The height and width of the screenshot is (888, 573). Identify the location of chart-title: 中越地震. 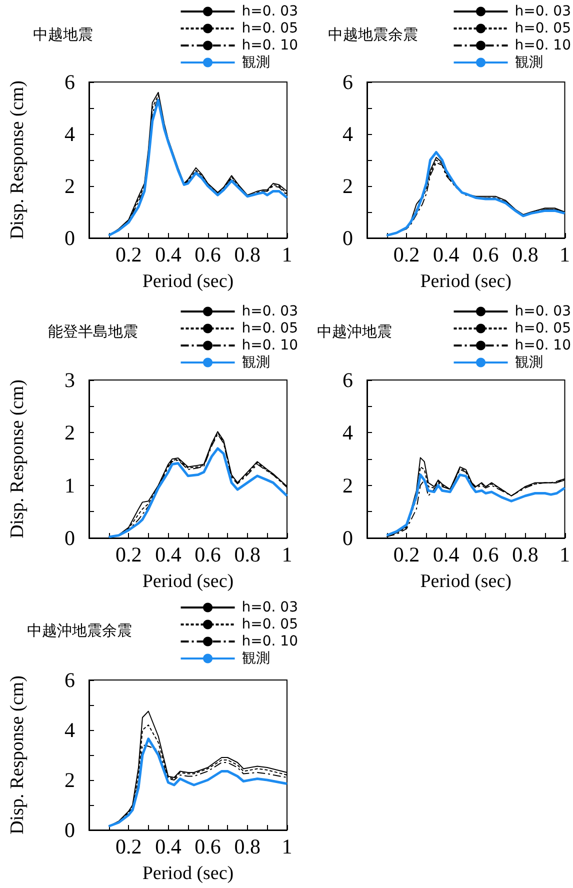
(63, 35).